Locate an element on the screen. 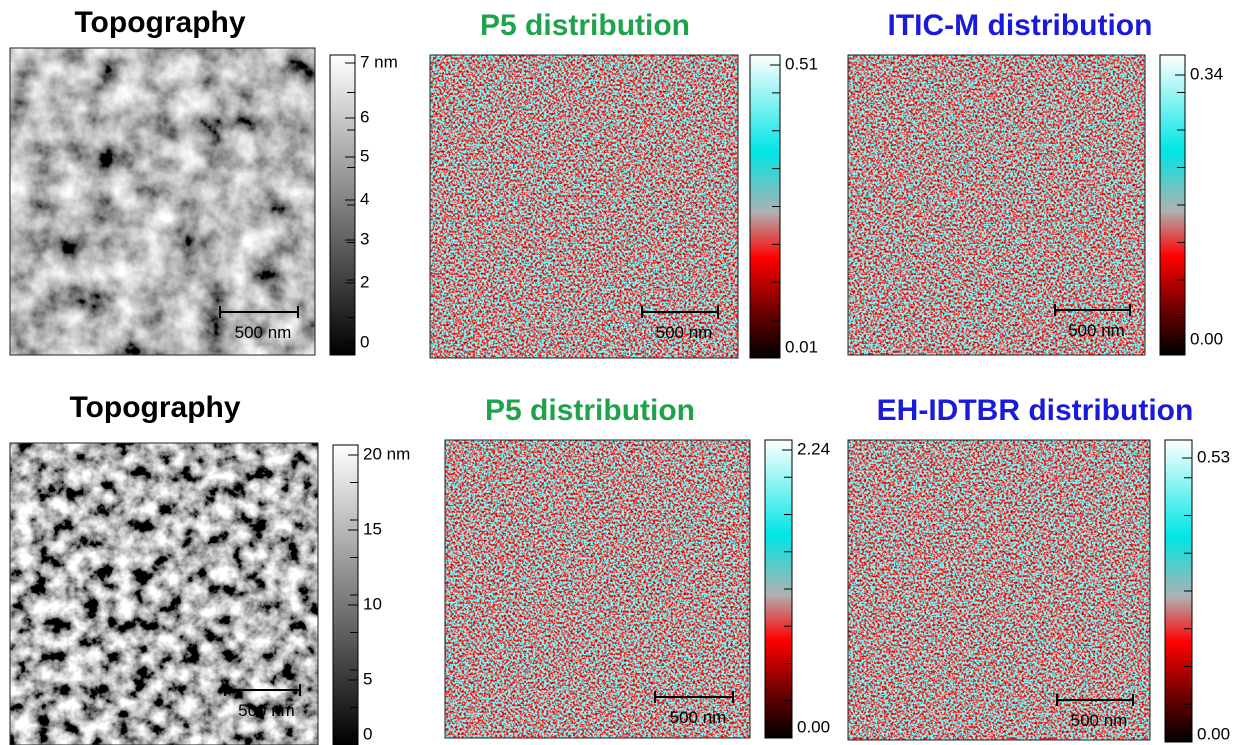 This screenshot has height=745, width=1251. colorbar-label: 0.01 is located at coordinates (801, 346).